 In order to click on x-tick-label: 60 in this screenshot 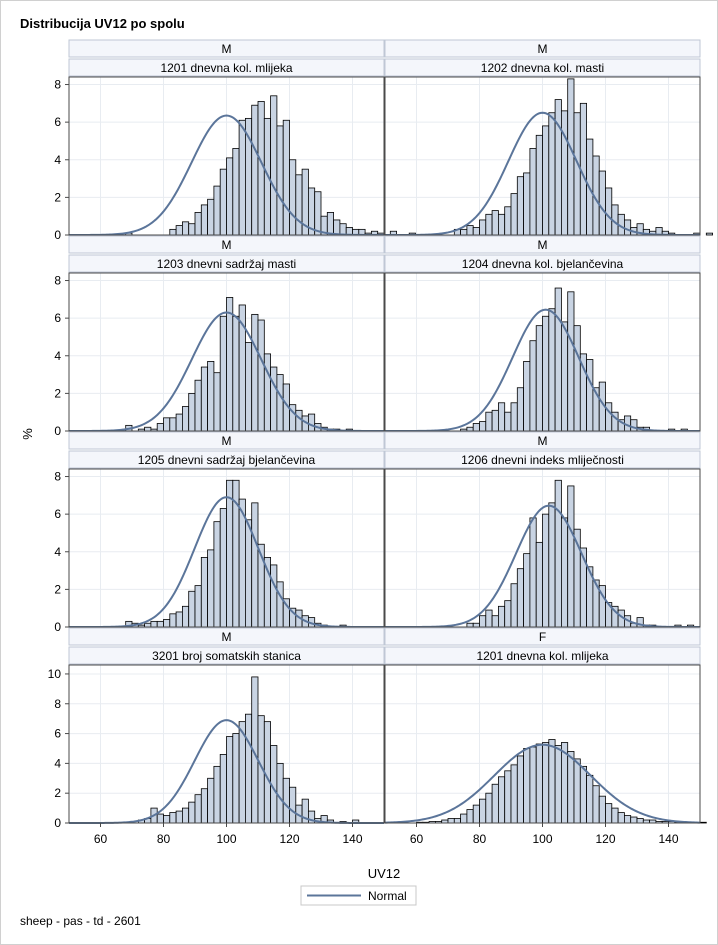, I will do `click(417, 839)`.